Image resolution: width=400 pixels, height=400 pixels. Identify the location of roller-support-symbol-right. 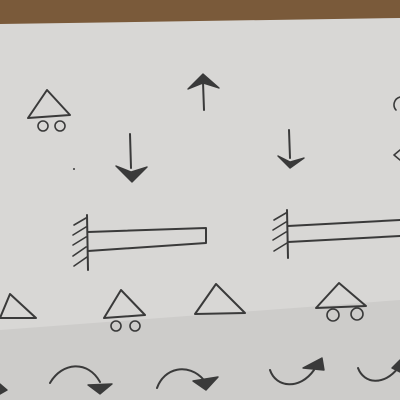
(341, 302).